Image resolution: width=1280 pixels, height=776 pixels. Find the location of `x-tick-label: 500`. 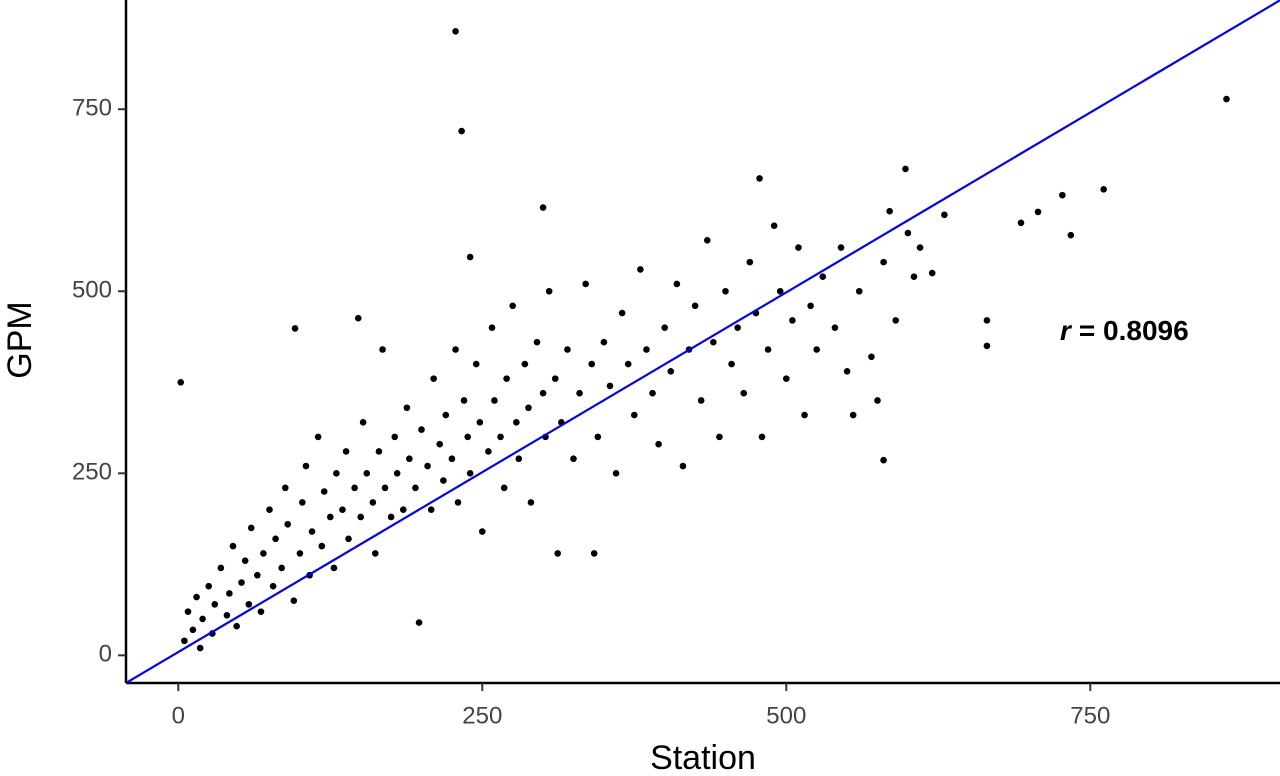

x-tick-label: 500 is located at coordinates (786, 715).